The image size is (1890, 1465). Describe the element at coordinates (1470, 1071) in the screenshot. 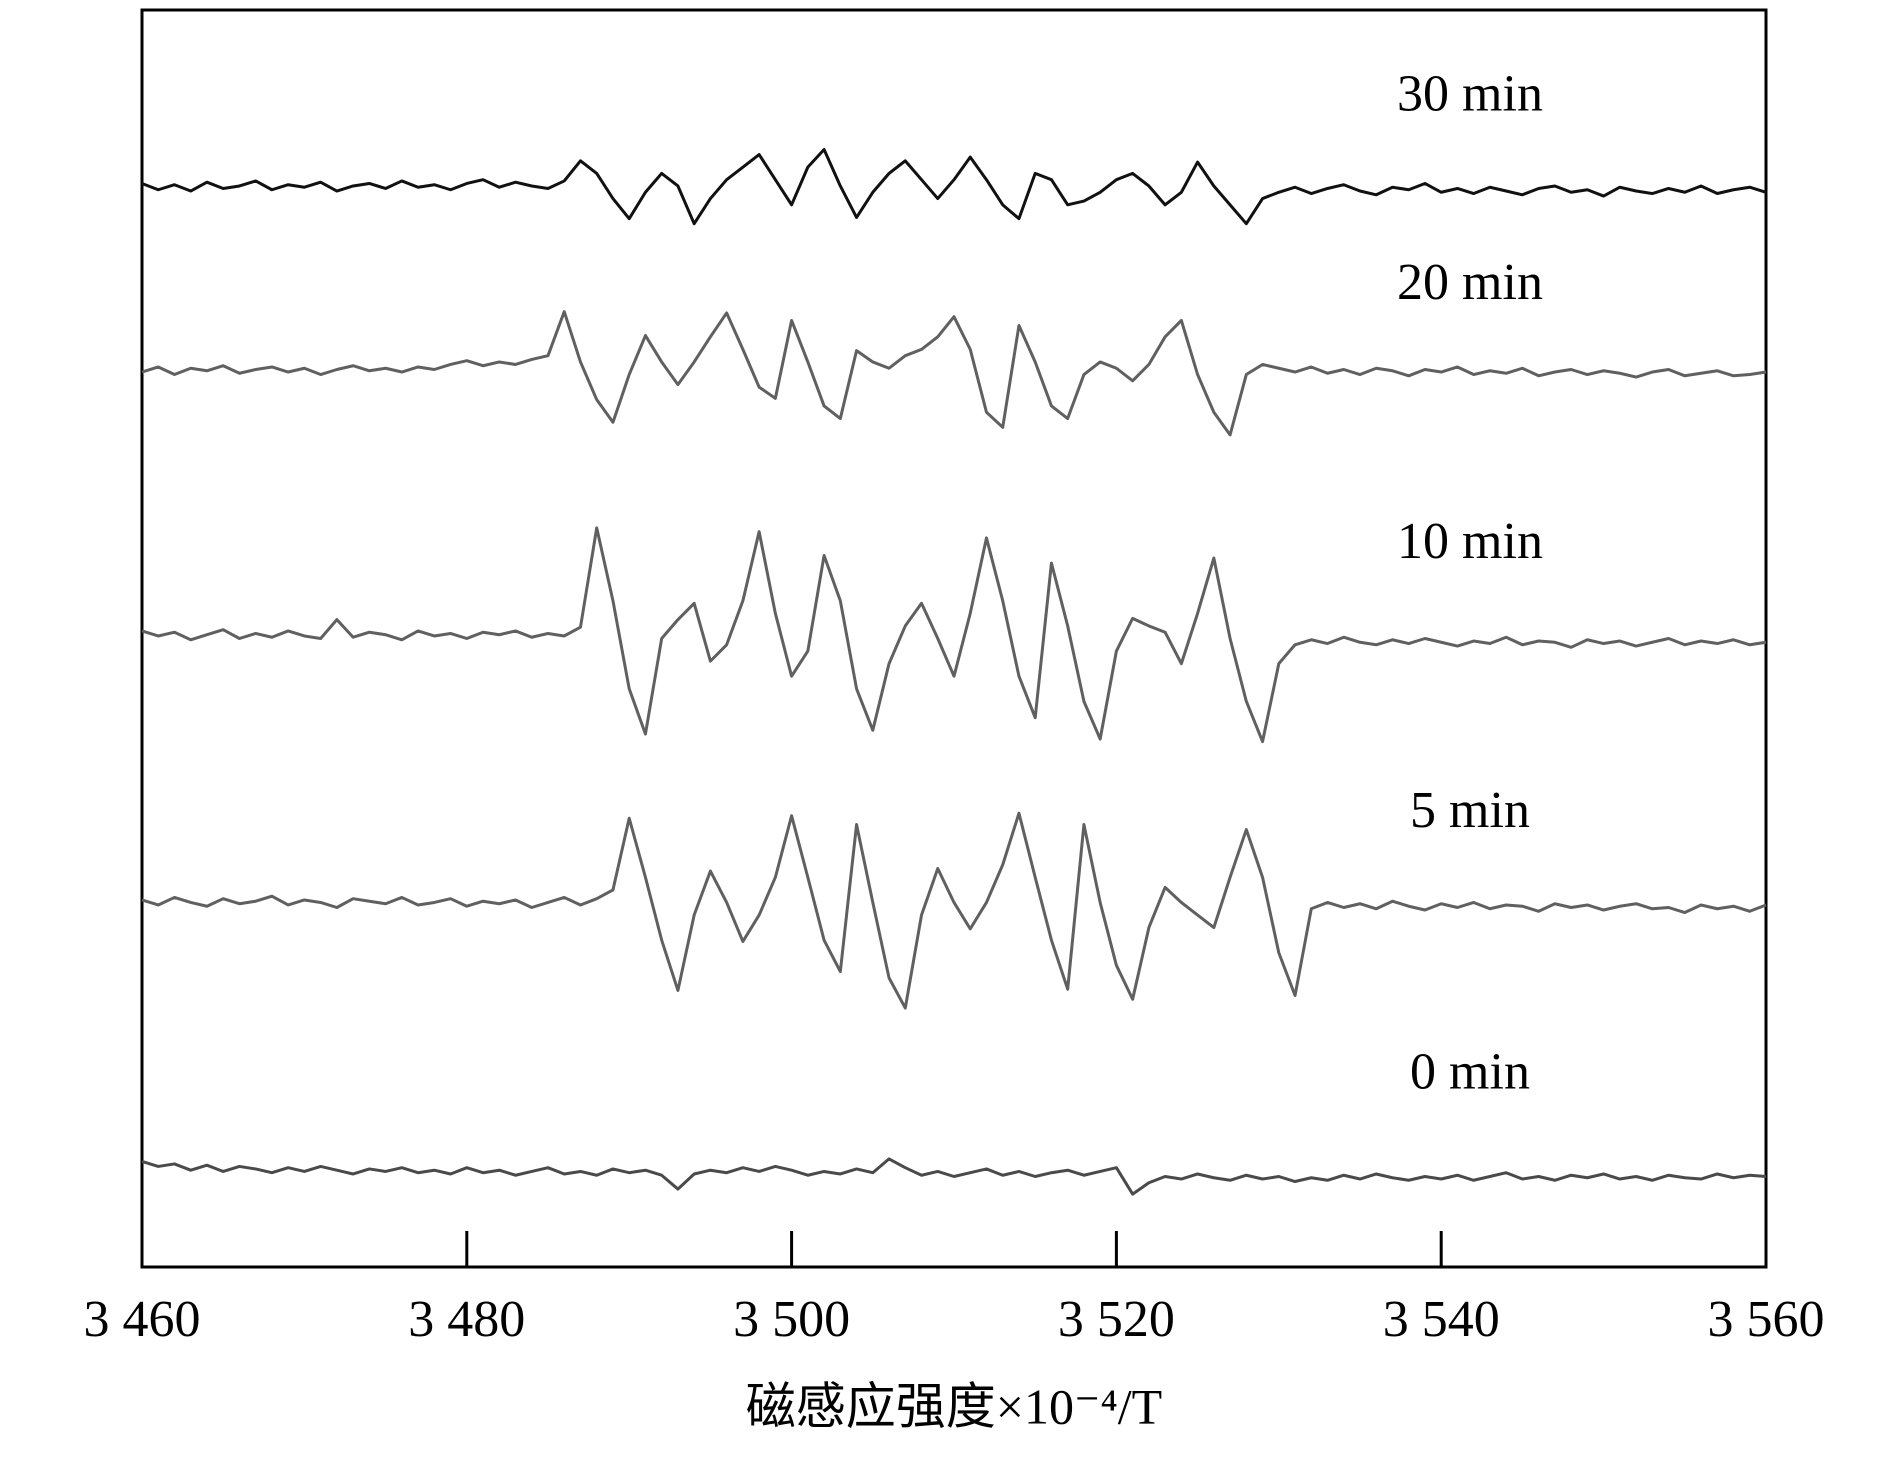

I see `series-label: 0 min` at that location.